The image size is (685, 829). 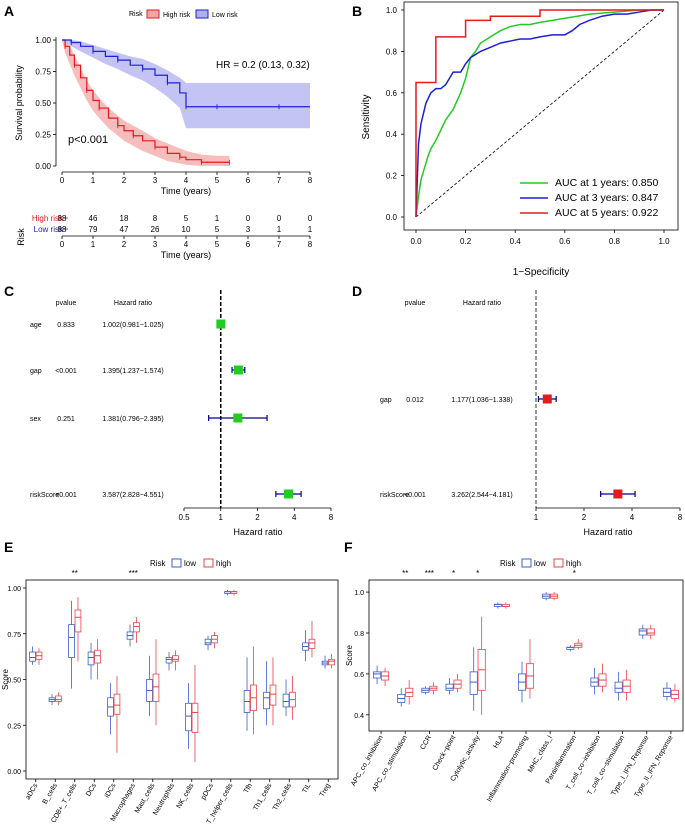 What do you see at coordinates (132, 495) in the screenshot?
I see `row-hr-text: 3.587(2.828−4.551)` at bounding box center [132, 495].